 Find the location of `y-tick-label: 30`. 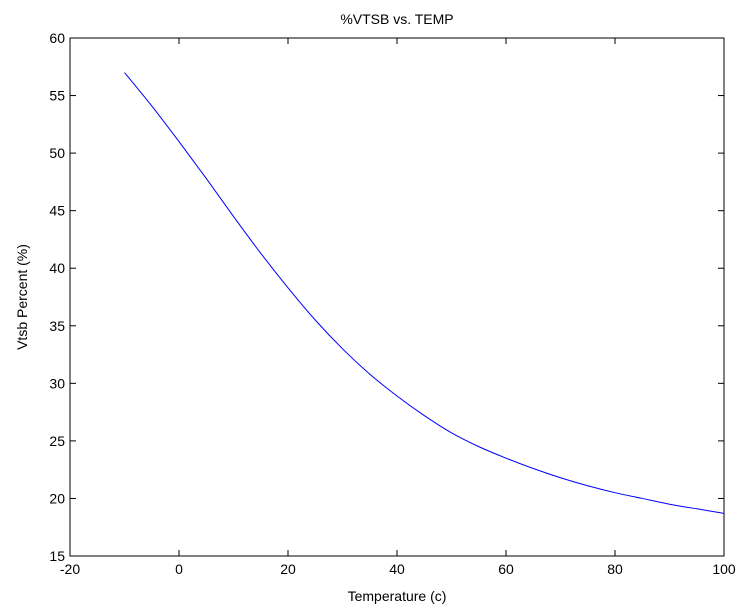

y-tick-label: 30 is located at coordinates (57, 383).